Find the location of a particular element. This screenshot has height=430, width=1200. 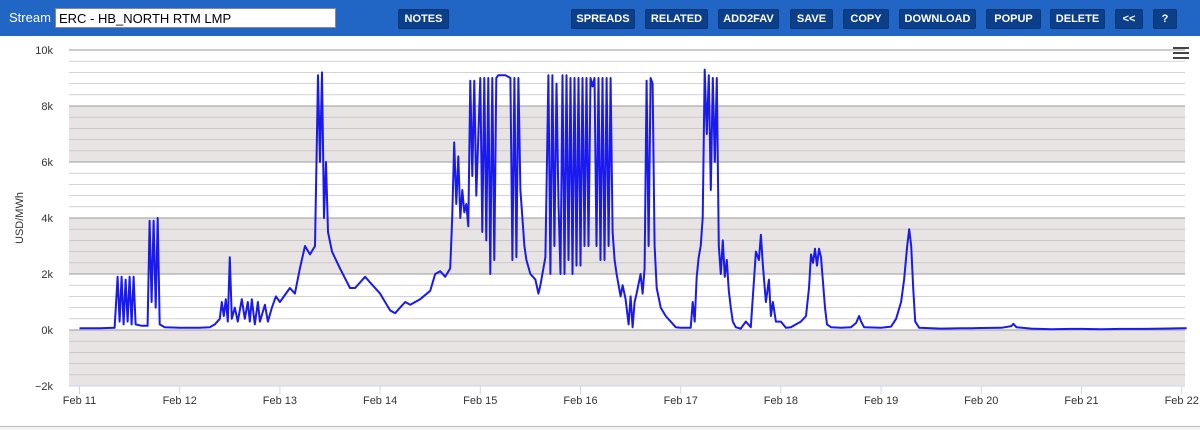

x-tick-label: Feb 18 is located at coordinates (781, 401).